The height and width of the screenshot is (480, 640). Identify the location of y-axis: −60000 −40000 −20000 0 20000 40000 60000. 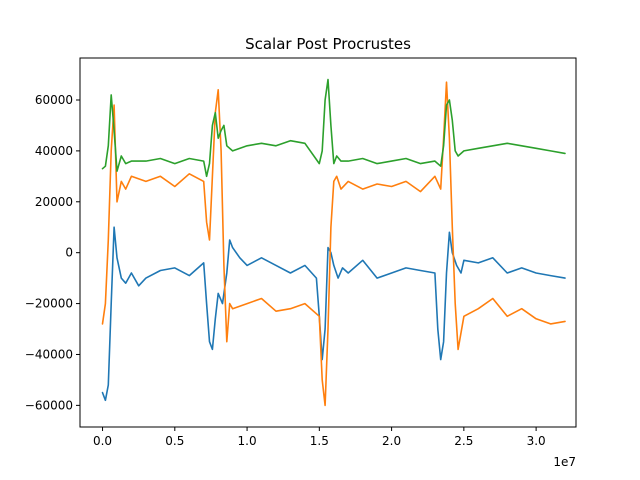
(52, 252).